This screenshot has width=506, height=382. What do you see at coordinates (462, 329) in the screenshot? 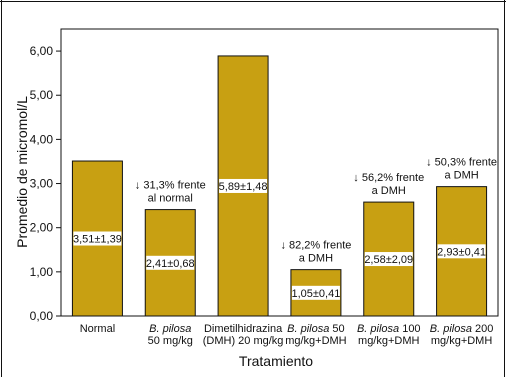
I see `x-tick-label: B. pilosa 200` at bounding box center [462, 329].